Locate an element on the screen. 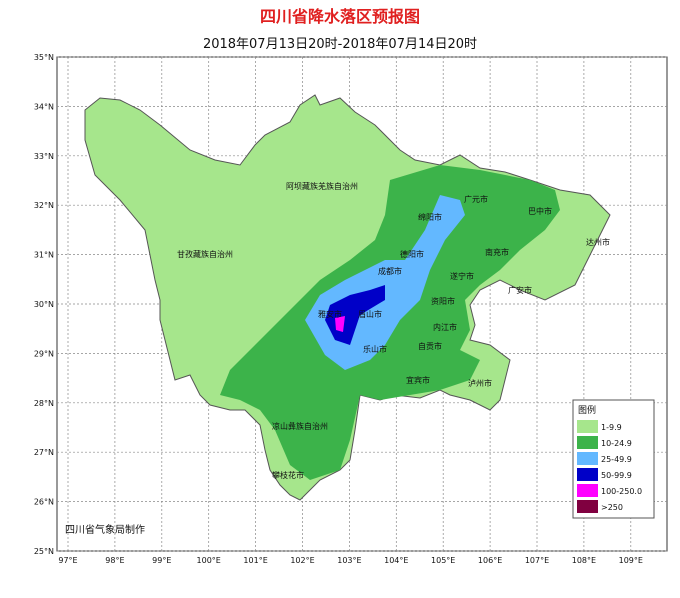 This screenshot has width=680, height=598. lon-tick-label: 102°E is located at coordinates (302, 560).